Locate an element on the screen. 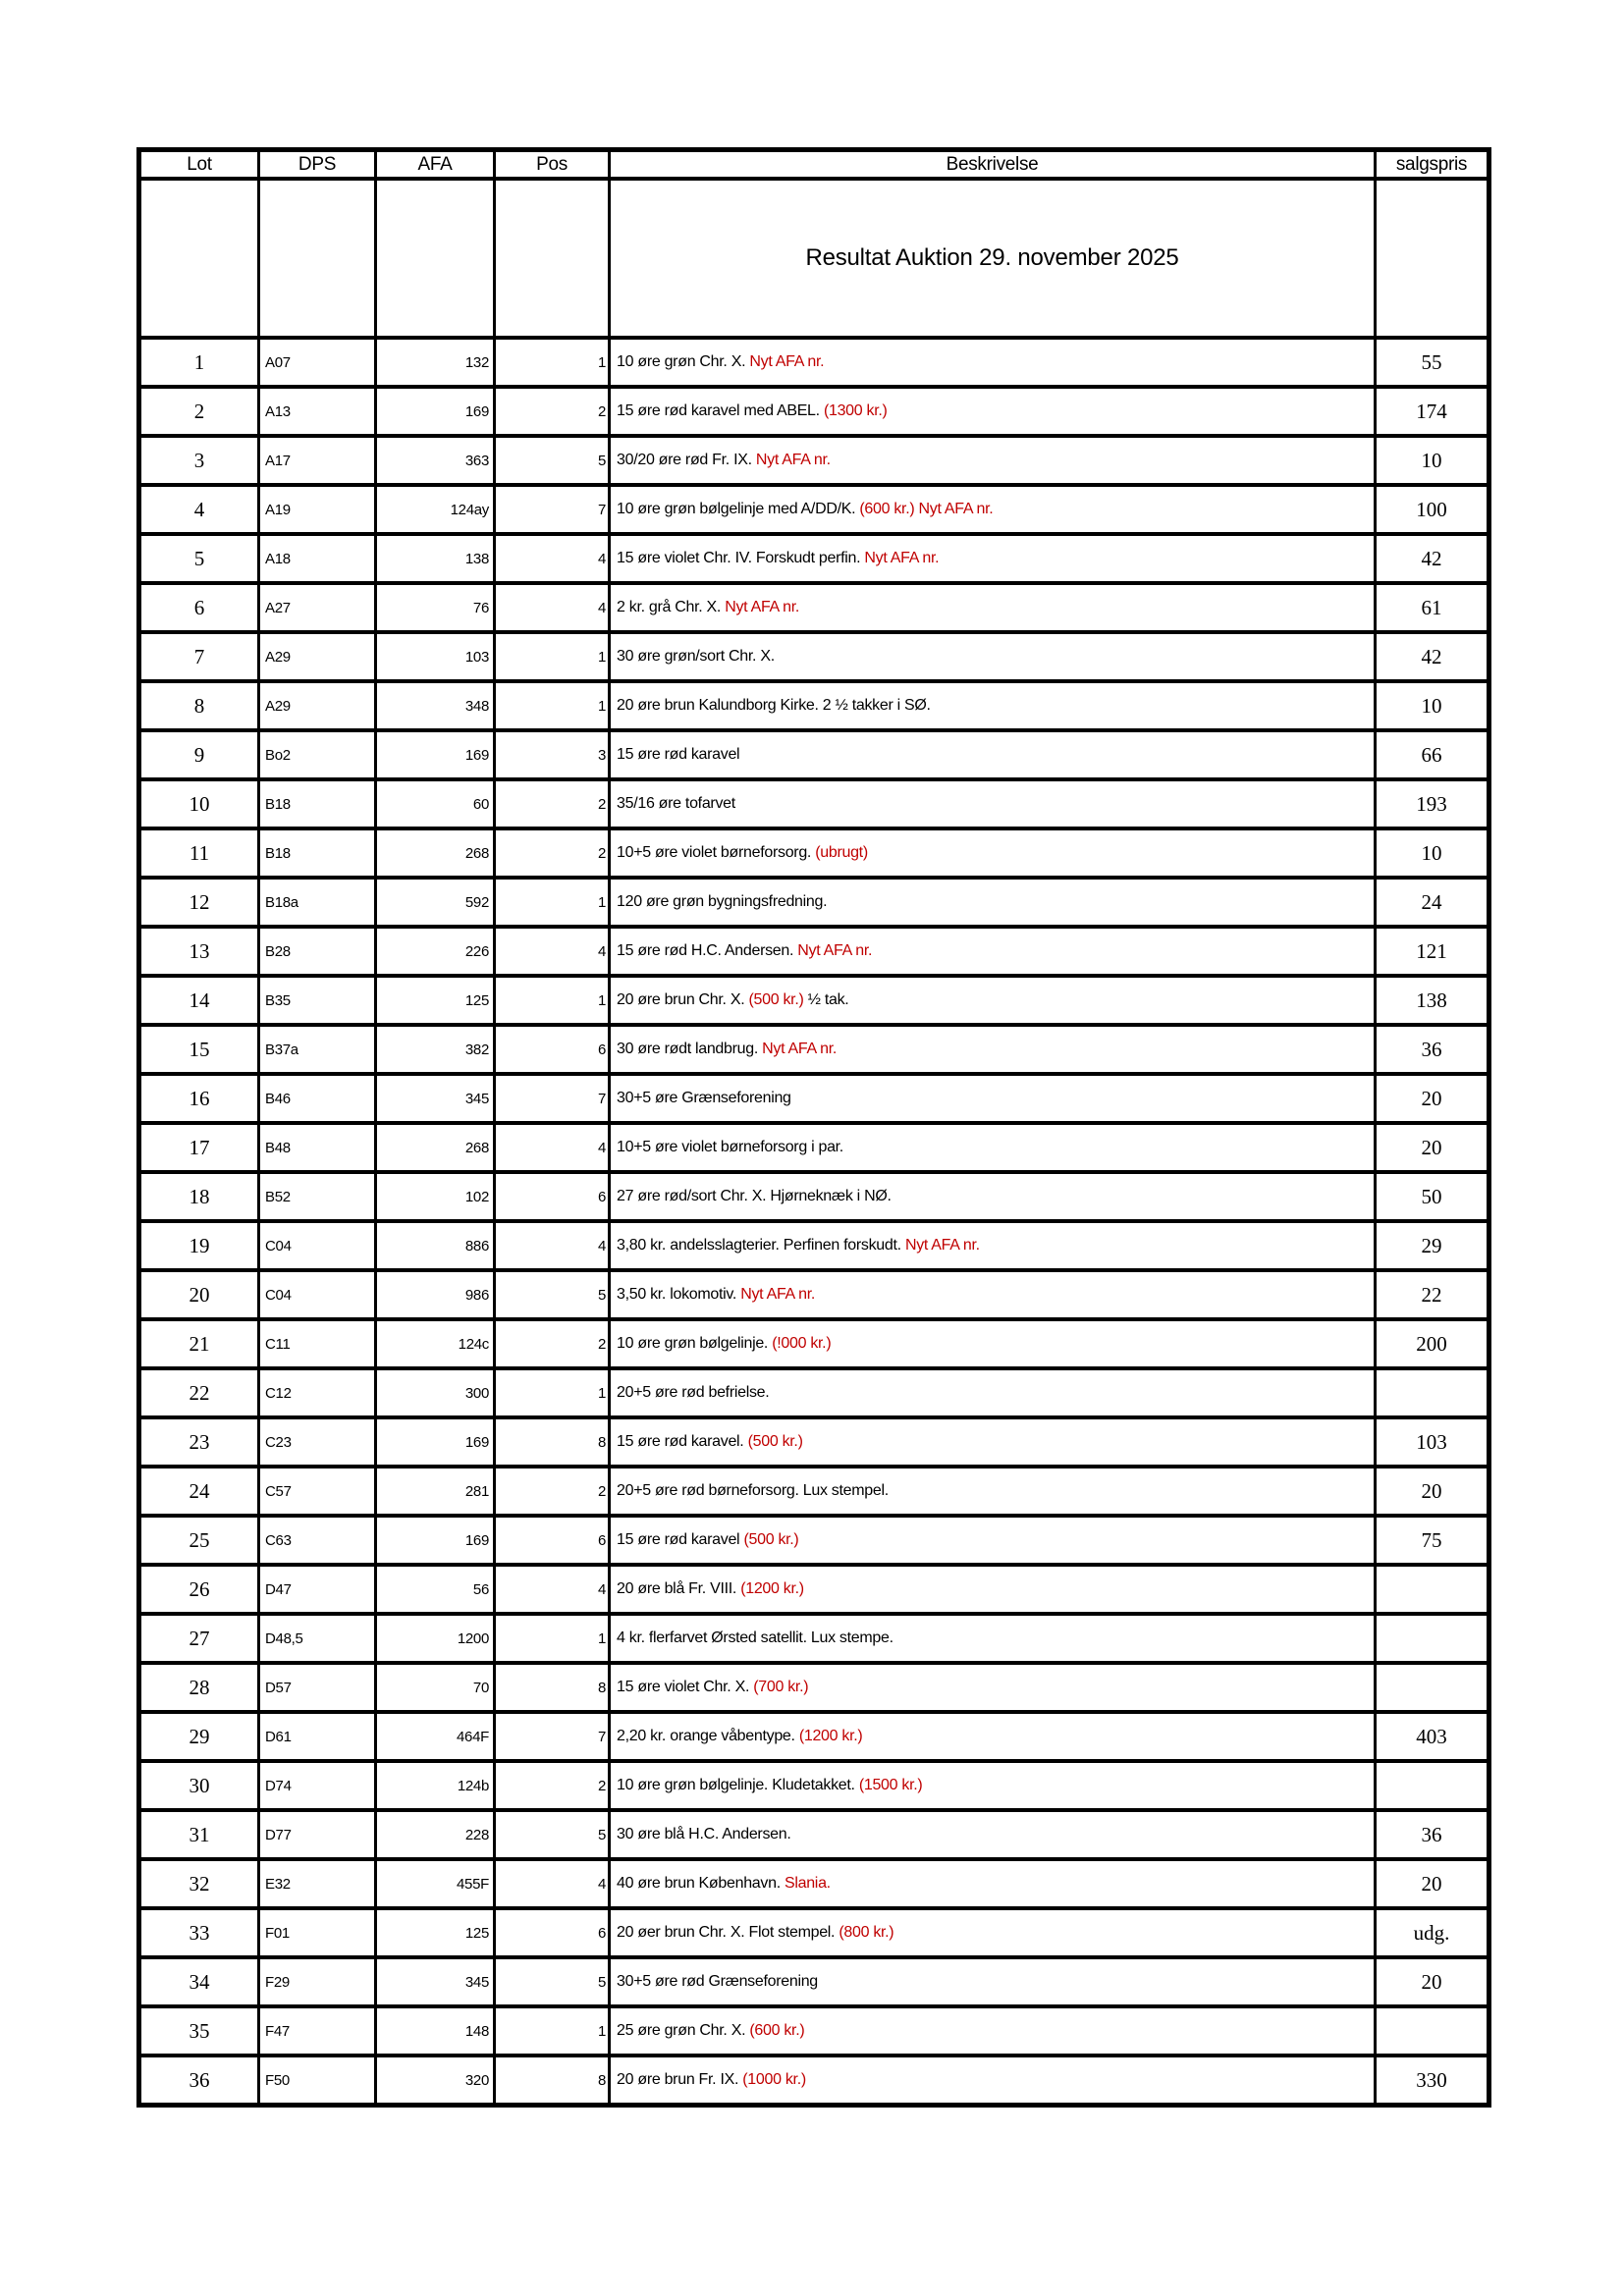 Image resolution: width=1624 pixels, height=2296 pixels. dps-cell: A13 is located at coordinates (317, 411).